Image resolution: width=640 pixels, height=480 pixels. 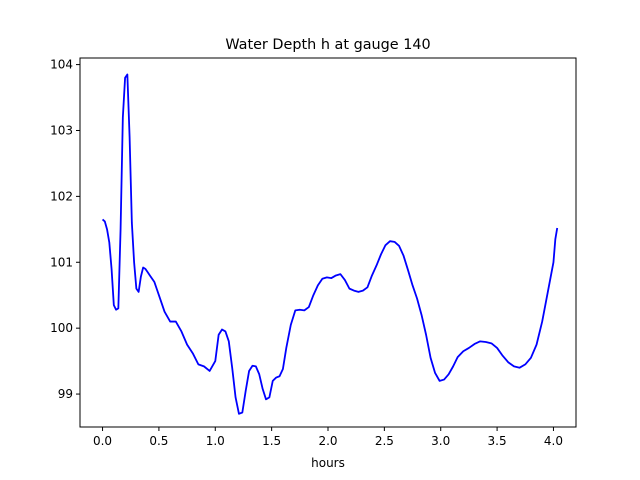 I want to click on x-axis-label: hours, so click(x=328, y=463).